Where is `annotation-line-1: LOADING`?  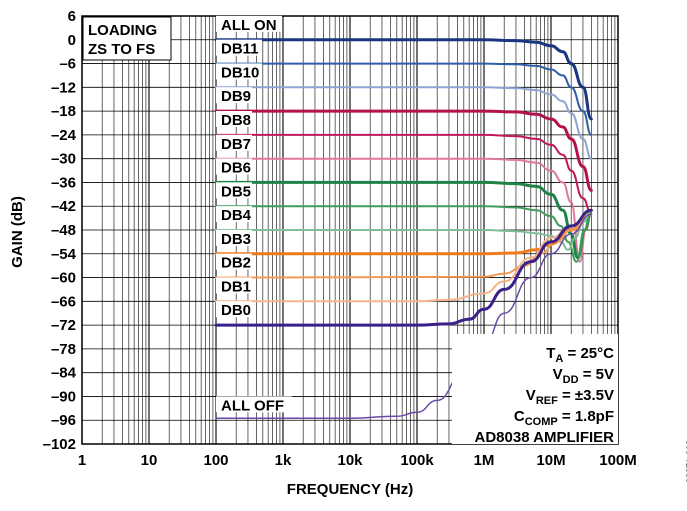 annotation-line-1: LOADING is located at coordinates (122, 30).